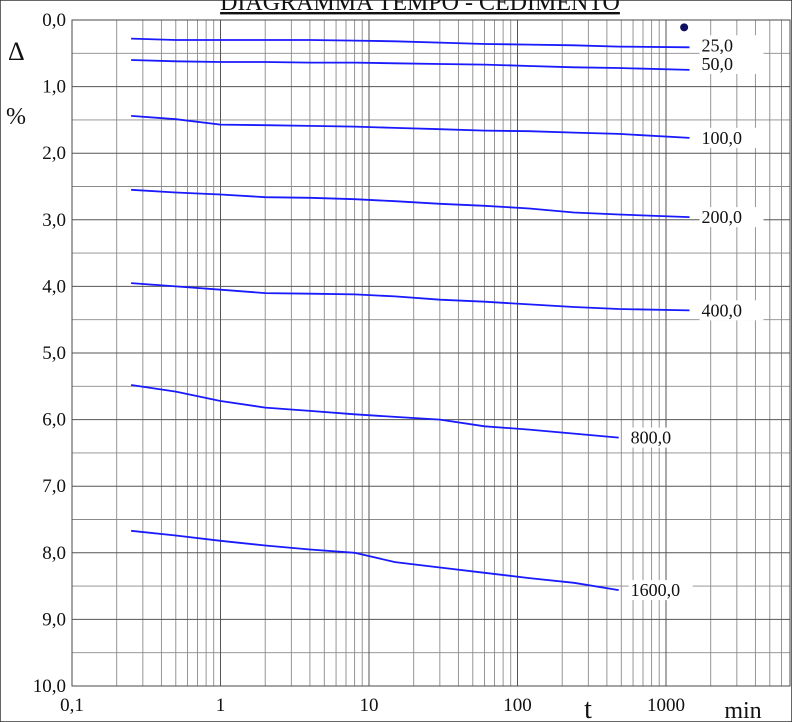 This screenshot has width=792, height=722. What do you see at coordinates (54, 553) in the screenshot?
I see `y-tick-label: 8,0` at bounding box center [54, 553].